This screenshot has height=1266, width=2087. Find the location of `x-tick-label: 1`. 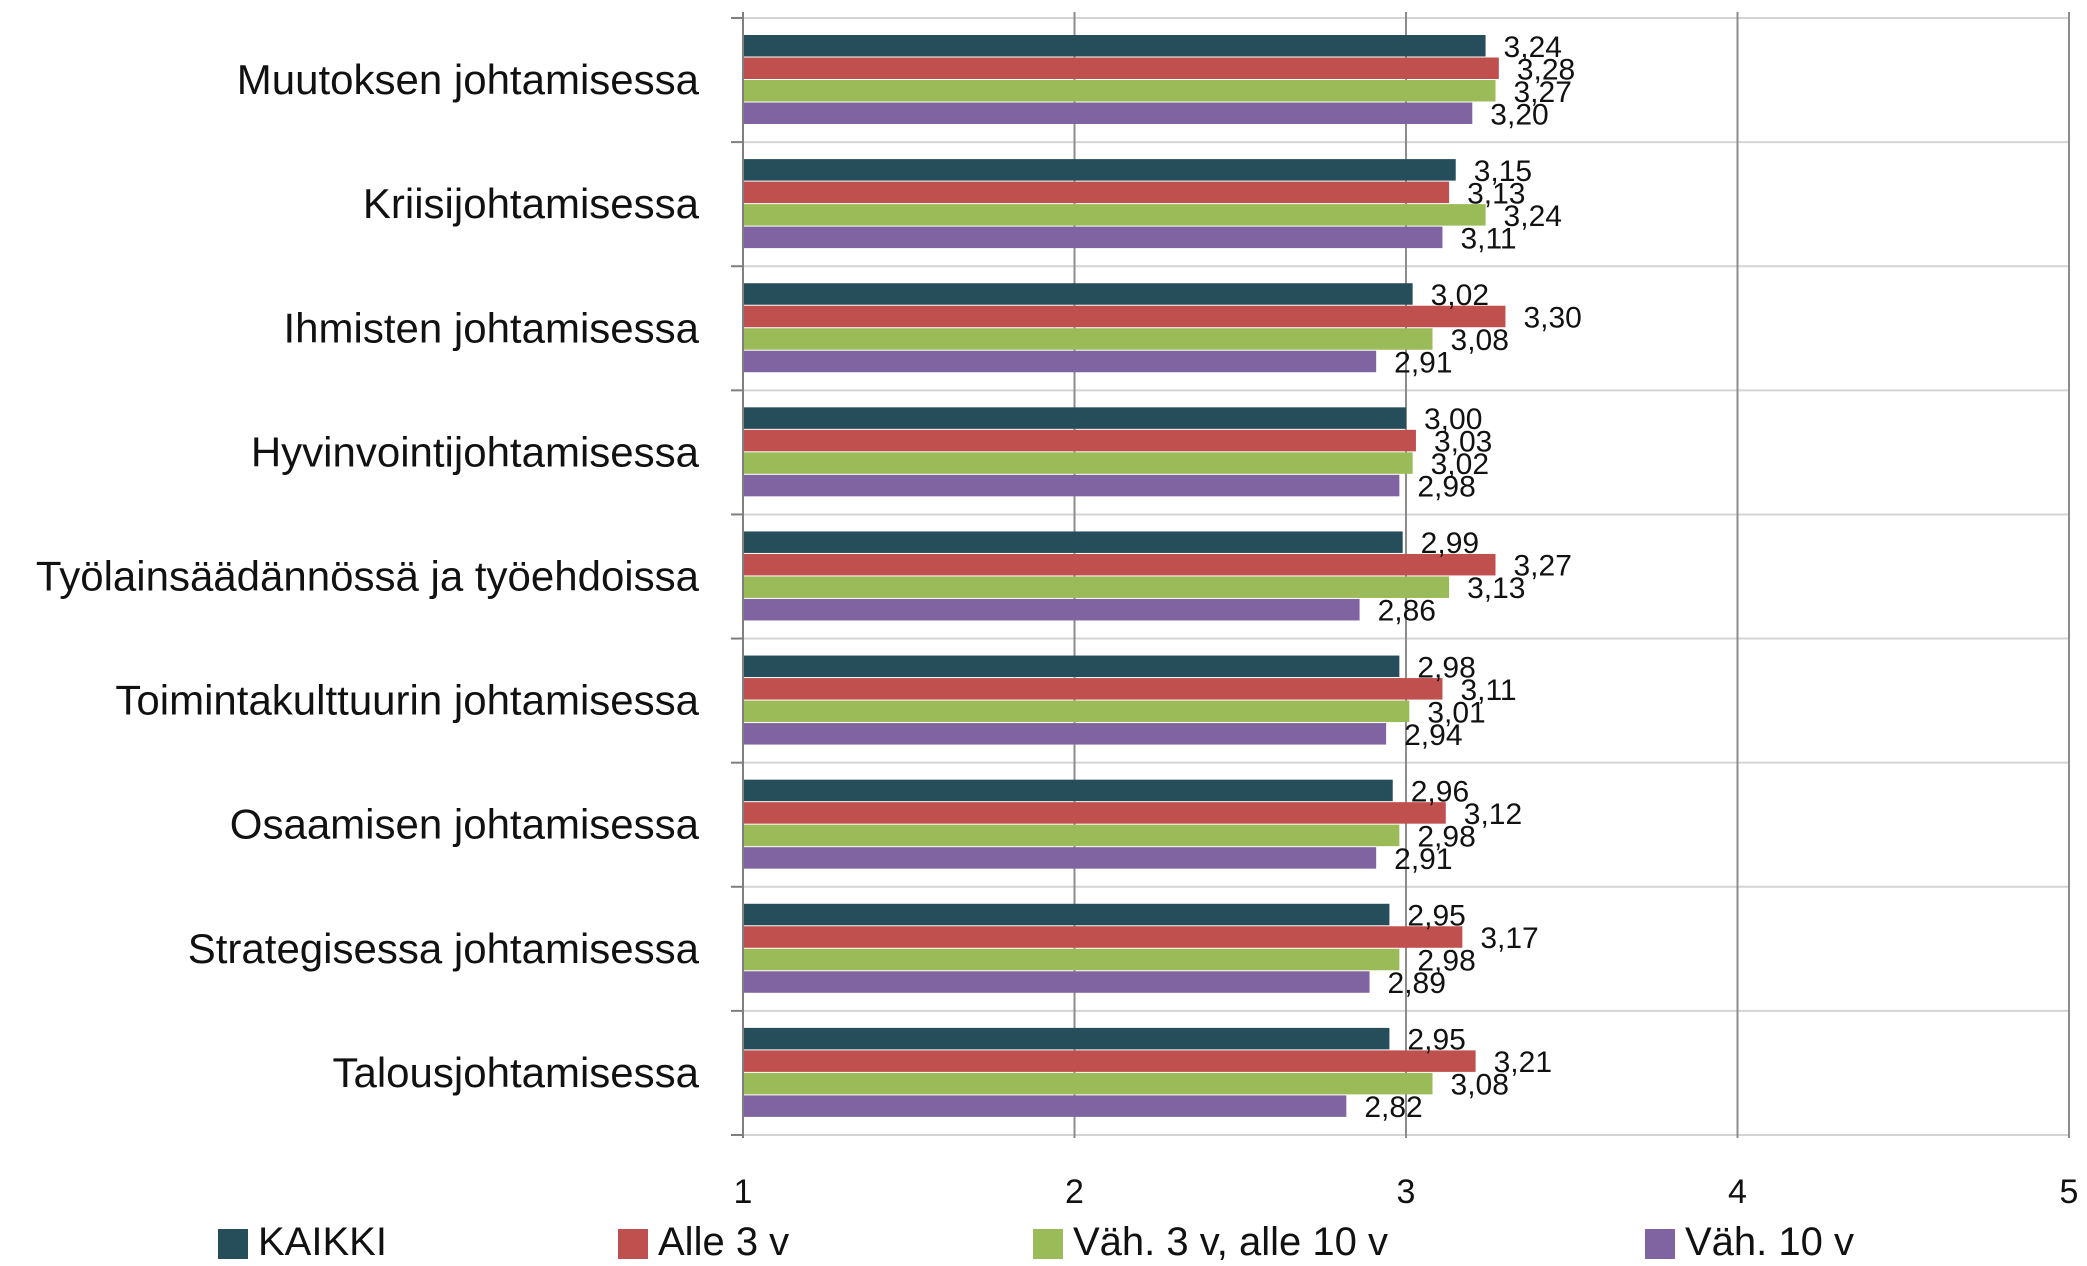

x-tick-label: 1 is located at coordinates (743, 1192).